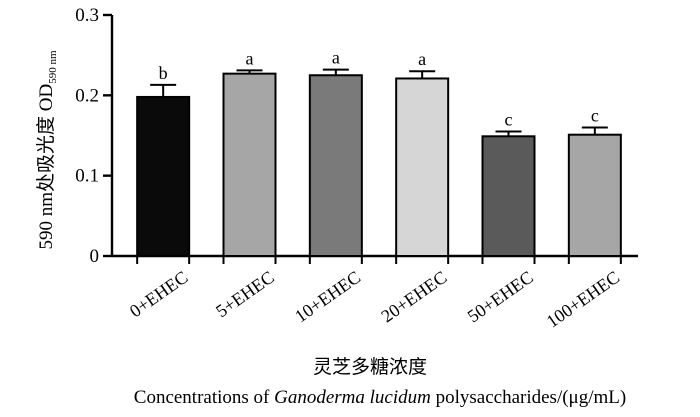 The height and width of the screenshot is (417, 700). What do you see at coordinates (163, 176) in the screenshot?
I see `bar-0-ehec` at bounding box center [163, 176].